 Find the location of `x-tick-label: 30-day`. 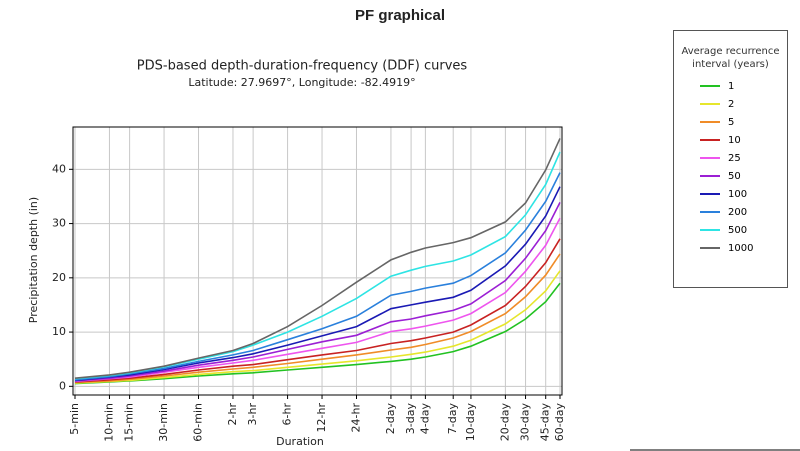

x-tick-label: 30-day is located at coordinates (525, 422).